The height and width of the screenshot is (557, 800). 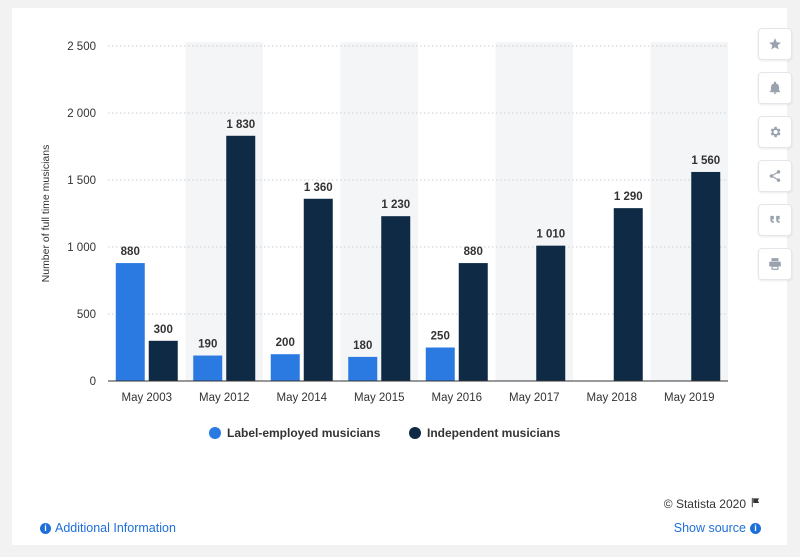 I want to click on notification-button, so click(x=775, y=88).